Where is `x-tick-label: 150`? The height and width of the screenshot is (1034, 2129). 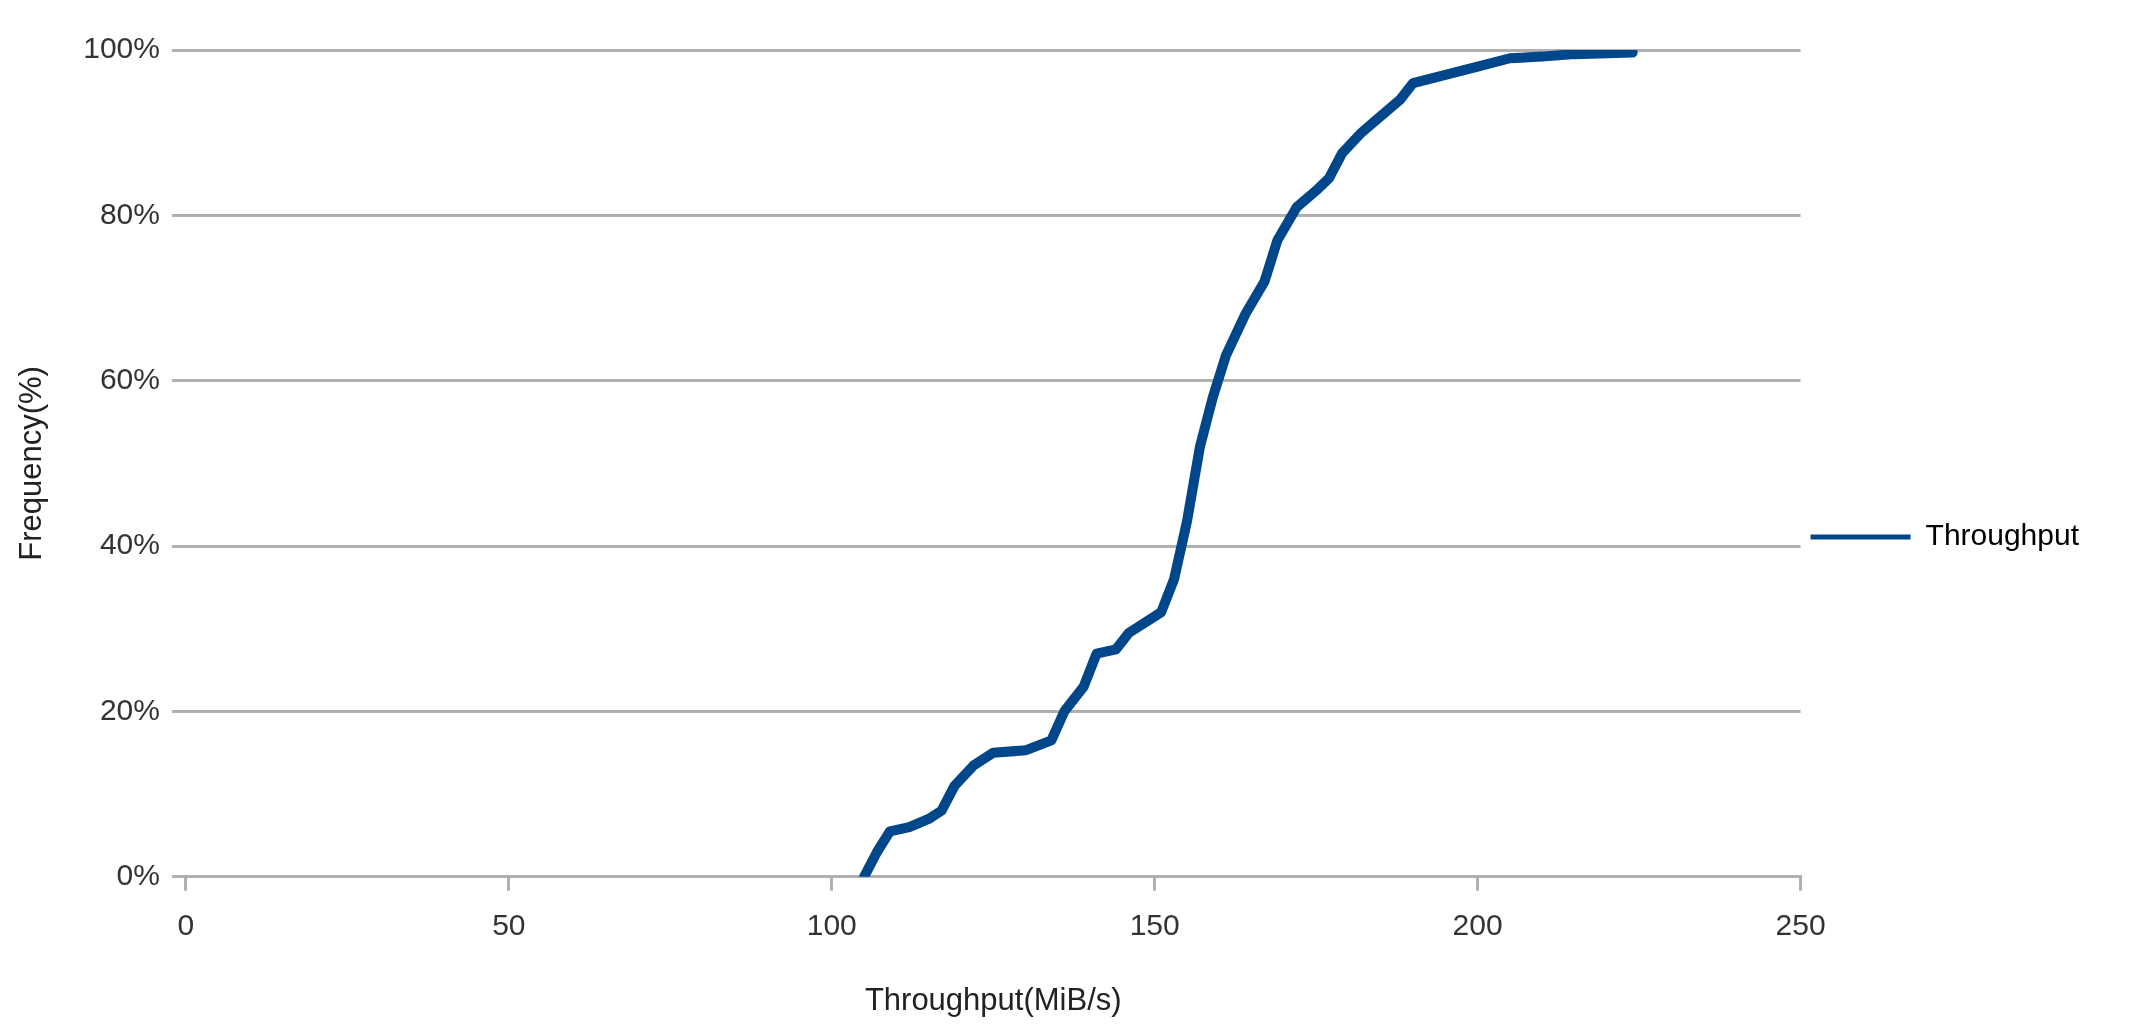 x-tick-label: 150 is located at coordinates (1154, 925).